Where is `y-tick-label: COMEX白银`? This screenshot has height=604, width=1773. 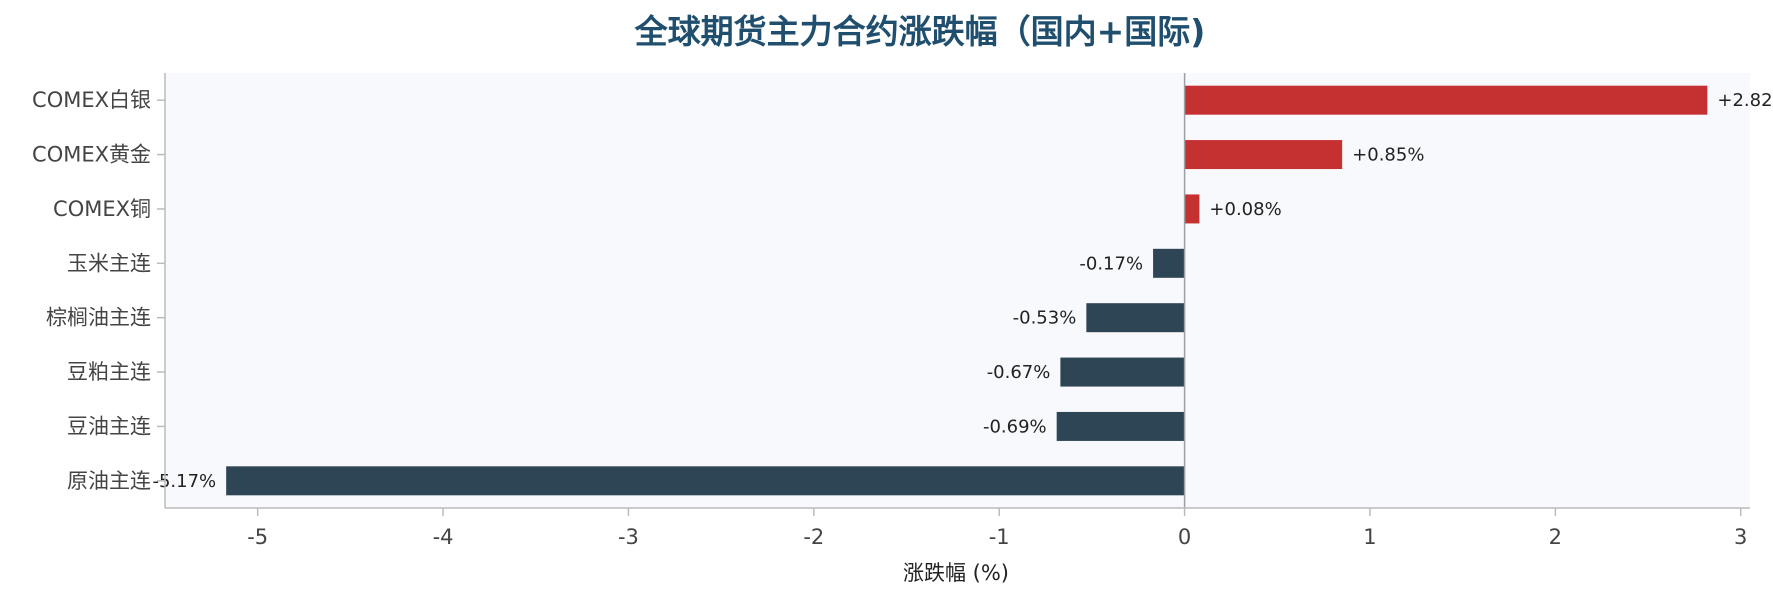
y-tick-label: COMEX白银 is located at coordinates (91, 100).